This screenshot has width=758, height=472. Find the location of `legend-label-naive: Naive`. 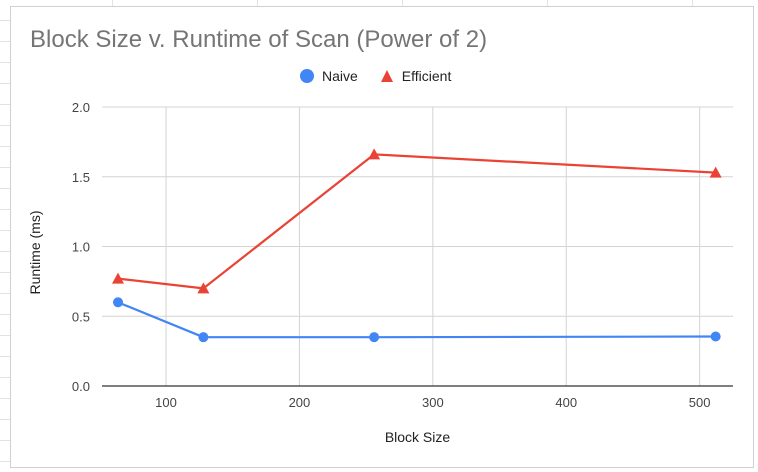

legend-label-naive: Naive is located at coordinates (340, 76).